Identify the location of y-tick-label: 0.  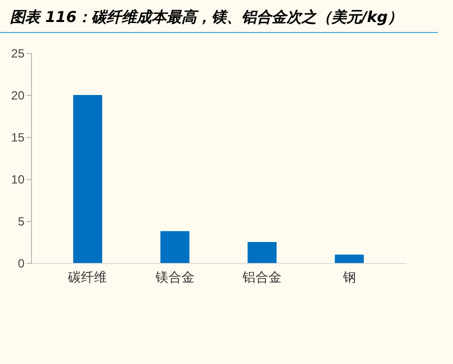
(21, 263).